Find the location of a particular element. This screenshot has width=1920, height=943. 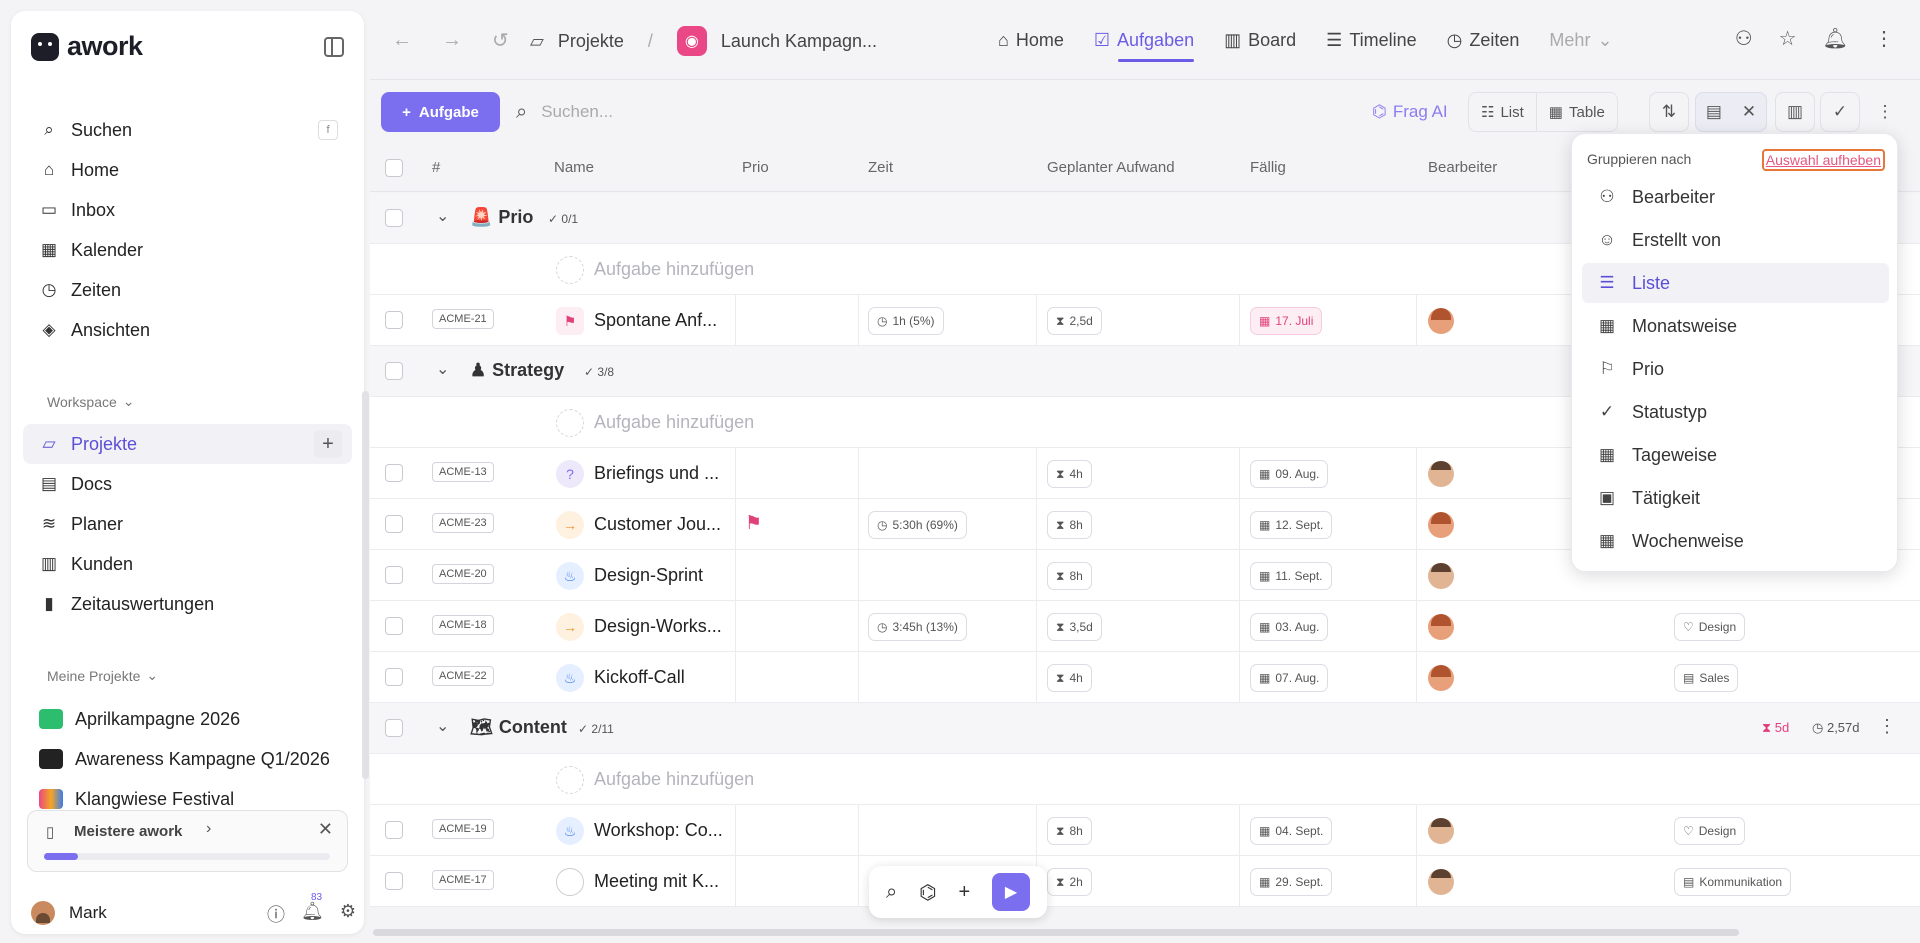

back-arrow-icon: ← is located at coordinates (402, 40).